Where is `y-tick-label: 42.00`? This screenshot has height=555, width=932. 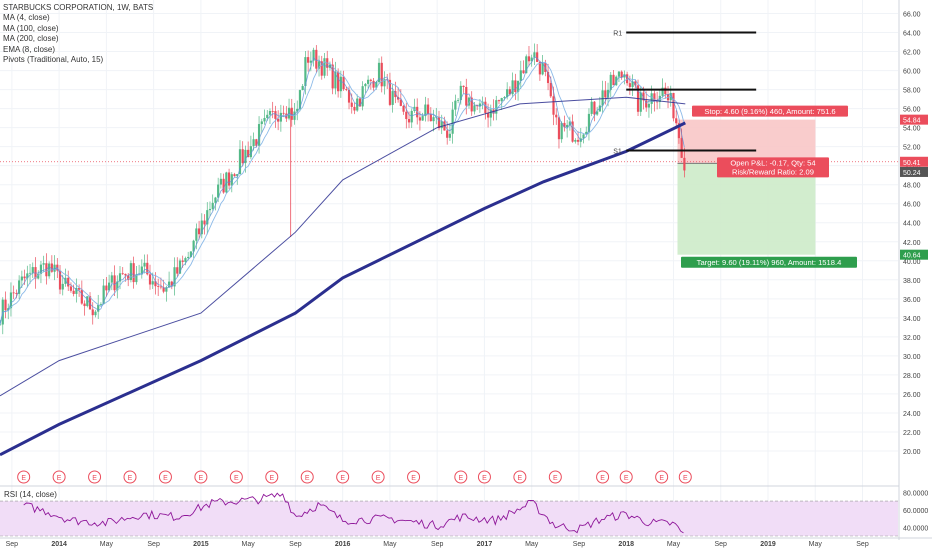 y-tick-label: 42.00 is located at coordinates (912, 243).